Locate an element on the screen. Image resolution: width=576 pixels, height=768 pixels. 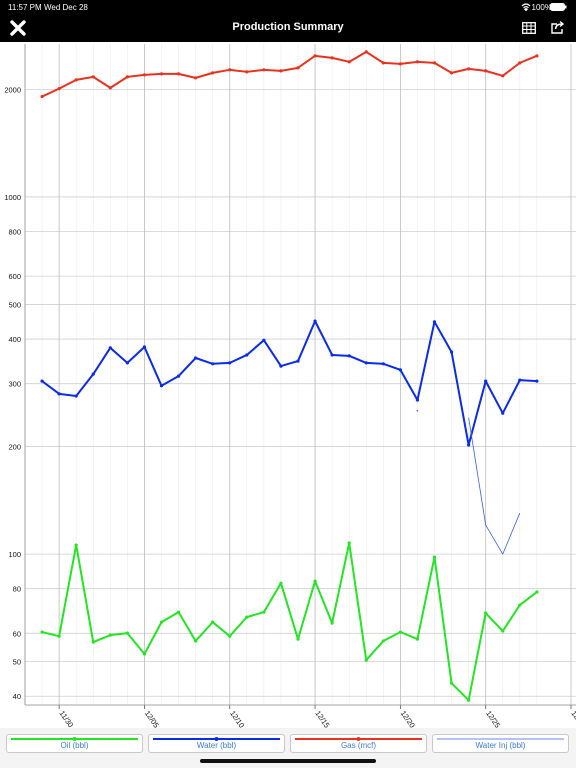
y-tick-label: 400 is located at coordinates (14, 339).